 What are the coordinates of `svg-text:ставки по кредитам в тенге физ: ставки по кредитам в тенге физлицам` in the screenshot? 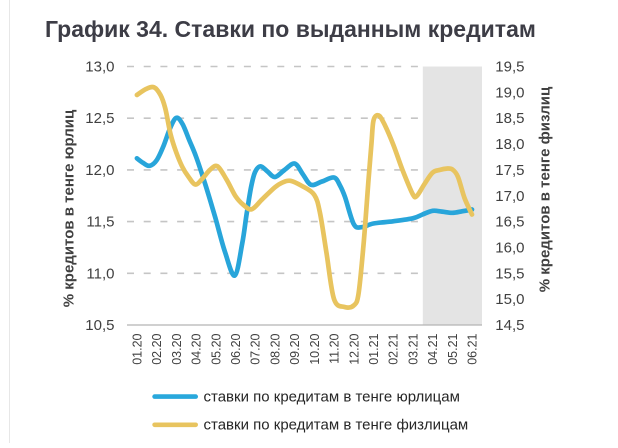 It's located at (336, 425).